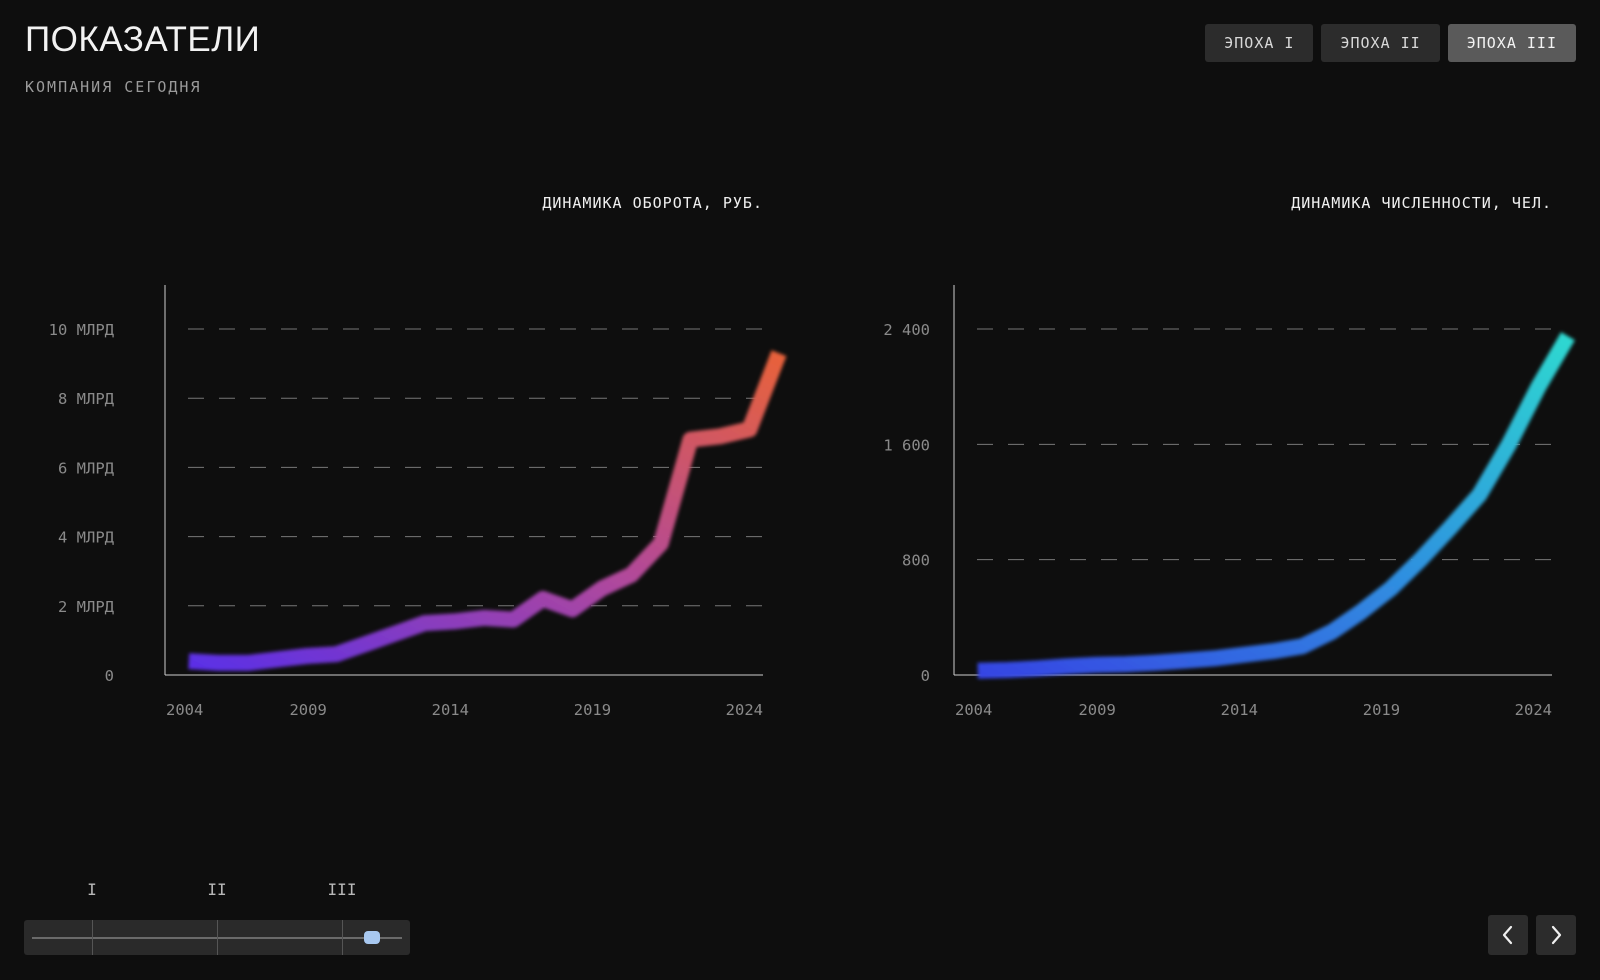 This screenshot has height=980, width=1600. What do you see at coordinates (342, 889) in the screenshot?
I see `timeline-label-3: III` at bounding box center [342, 889].